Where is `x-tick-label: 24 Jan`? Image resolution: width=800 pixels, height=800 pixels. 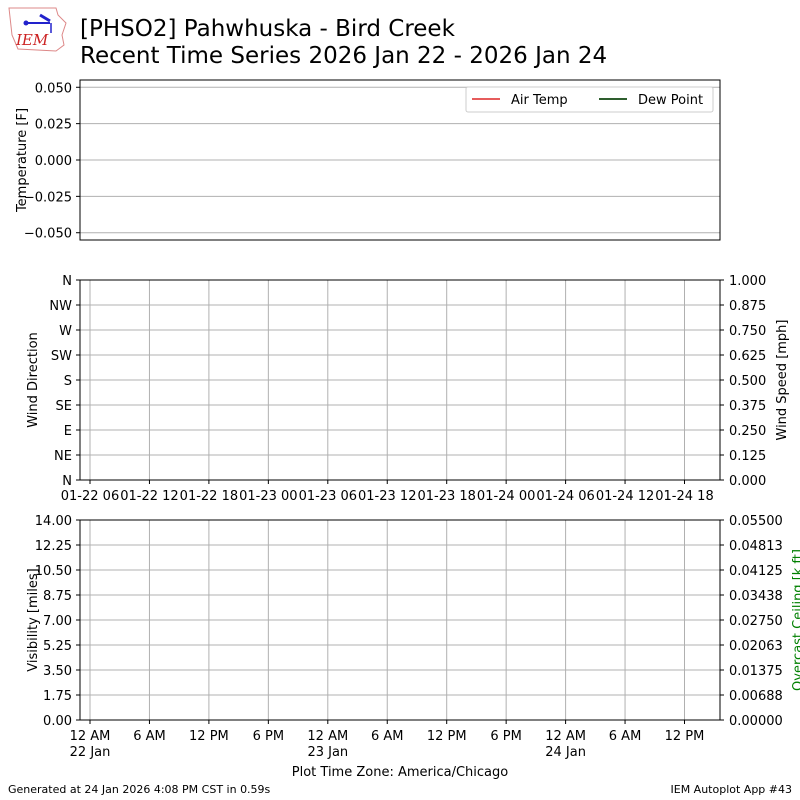 x-tick-label: 24 Jan is located at coordinates (565, 752).